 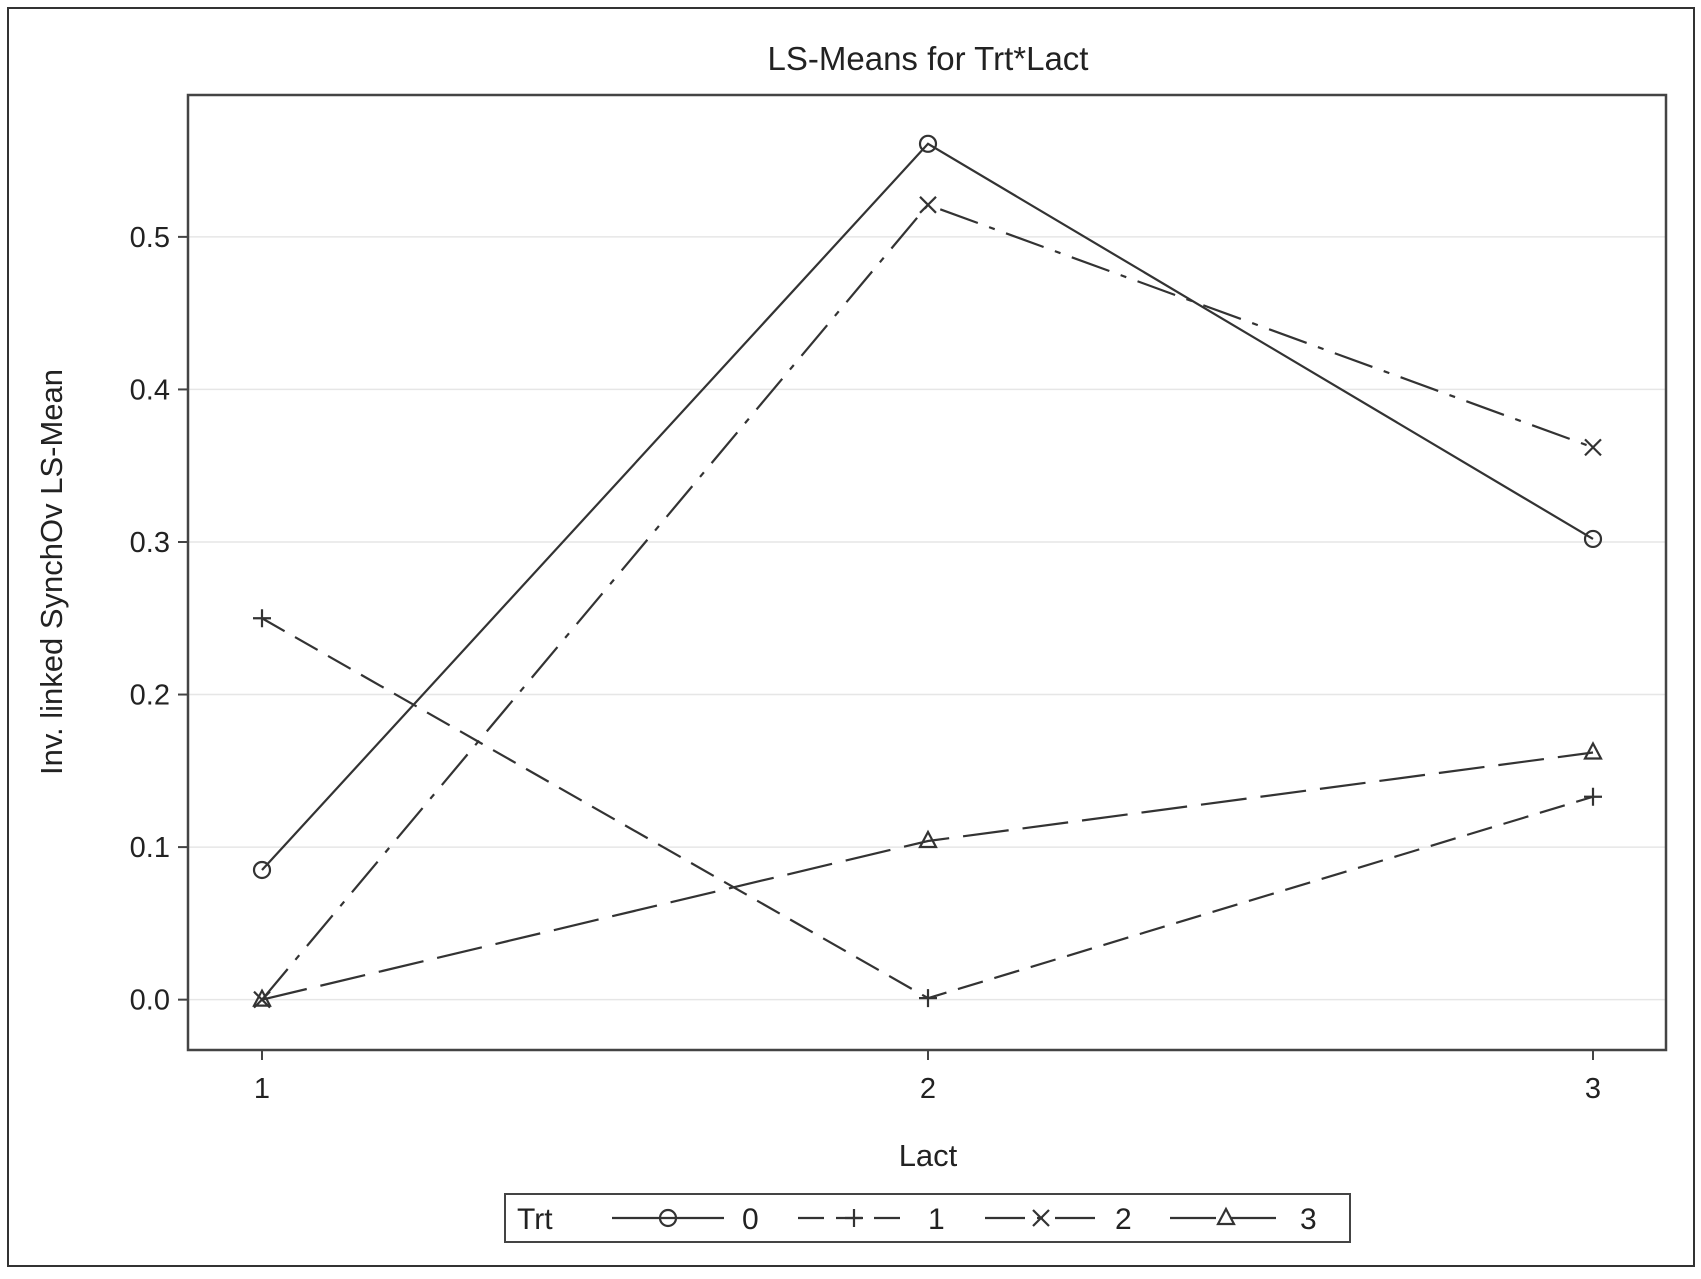 I want to click on y-tick-label: 0.0, so click(x=150, y=1001).